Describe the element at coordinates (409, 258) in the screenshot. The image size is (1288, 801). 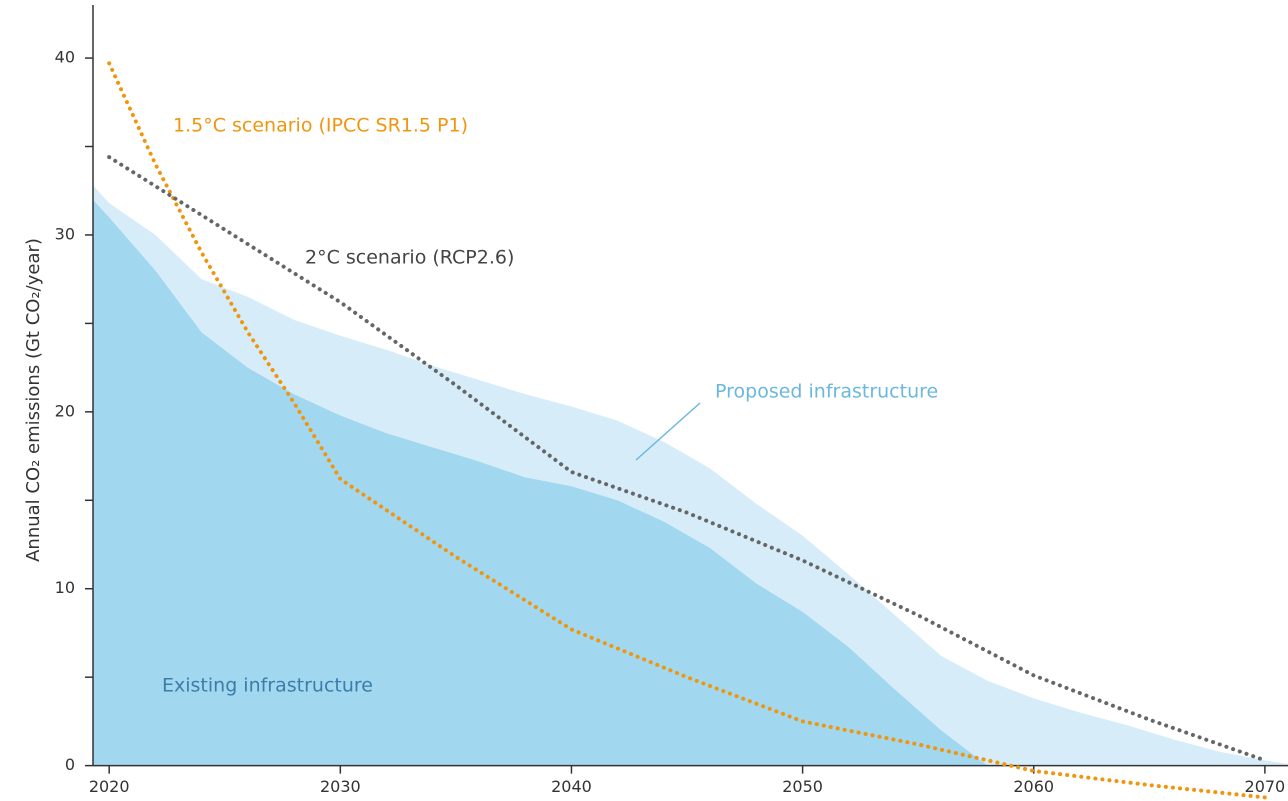
I see `series-label: 2°C scenario (RCP2.6)` at that location.